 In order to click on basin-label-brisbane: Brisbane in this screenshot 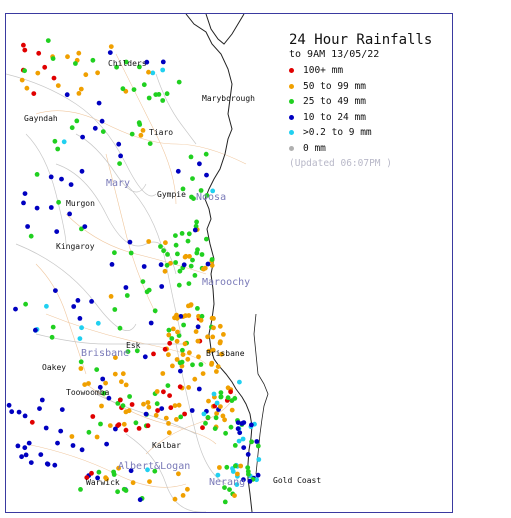, I will do `click(105, 353)`.